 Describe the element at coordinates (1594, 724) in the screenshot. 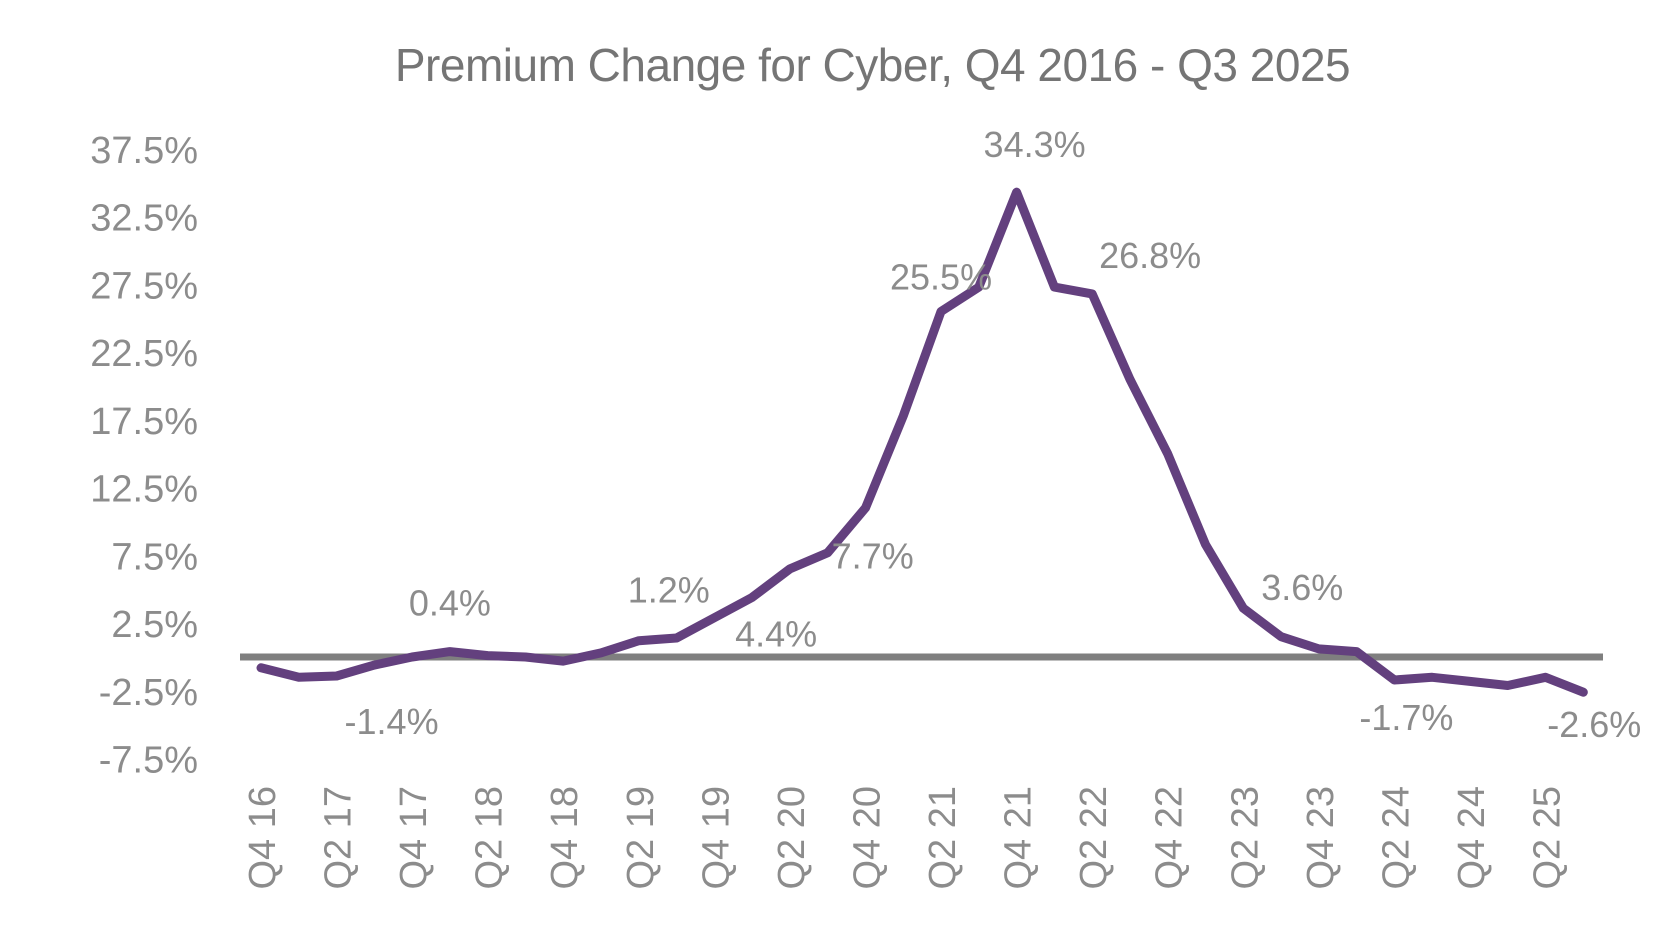

I see `data-label: -2.6%` at that location.